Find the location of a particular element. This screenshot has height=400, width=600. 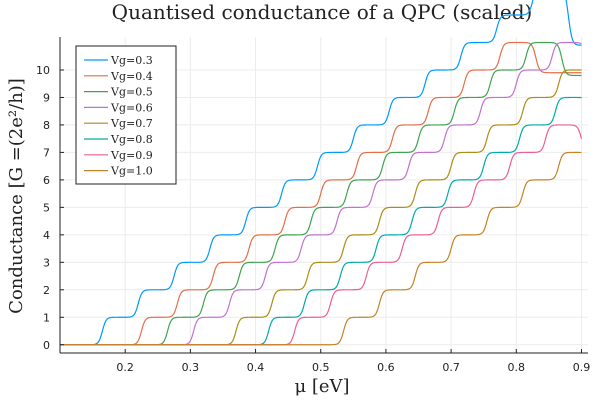

y-tick-label: 2 is located at coordinates (46, 290).